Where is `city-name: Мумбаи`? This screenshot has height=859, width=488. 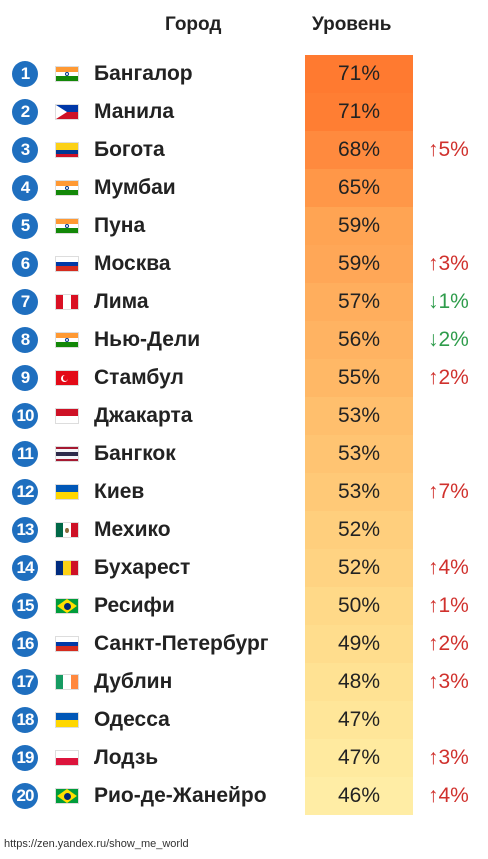 city-name: Мумбаи is located at coordinates (135, 187).